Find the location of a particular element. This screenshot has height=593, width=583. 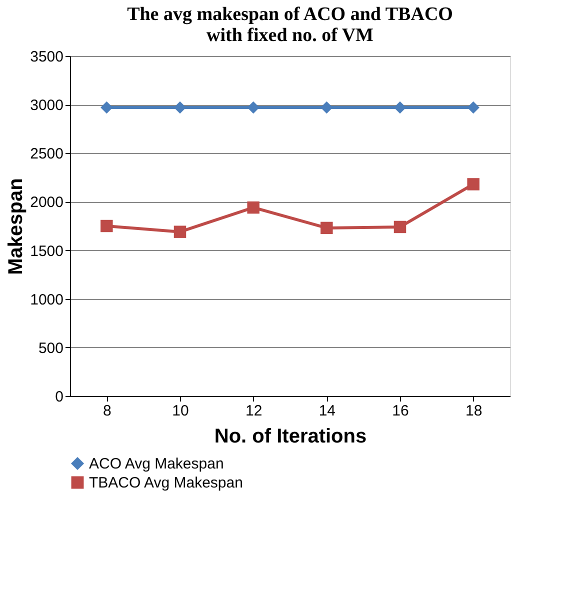

x-tick-label: 16 is located at coordinates (400, 411).